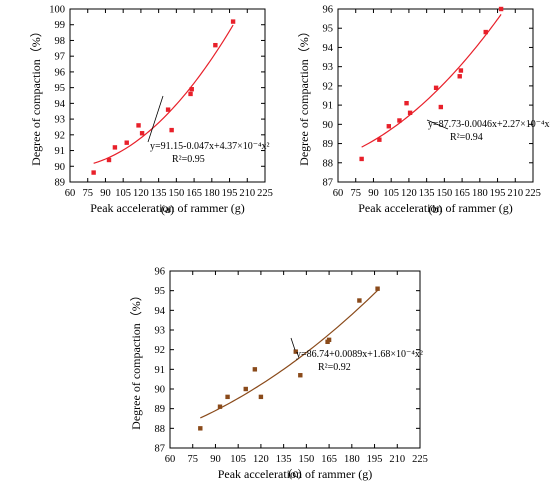  I want to click on fit-equation: y=91.15-0.047x+4.37×10⁻⁴x², so click(210, 146).